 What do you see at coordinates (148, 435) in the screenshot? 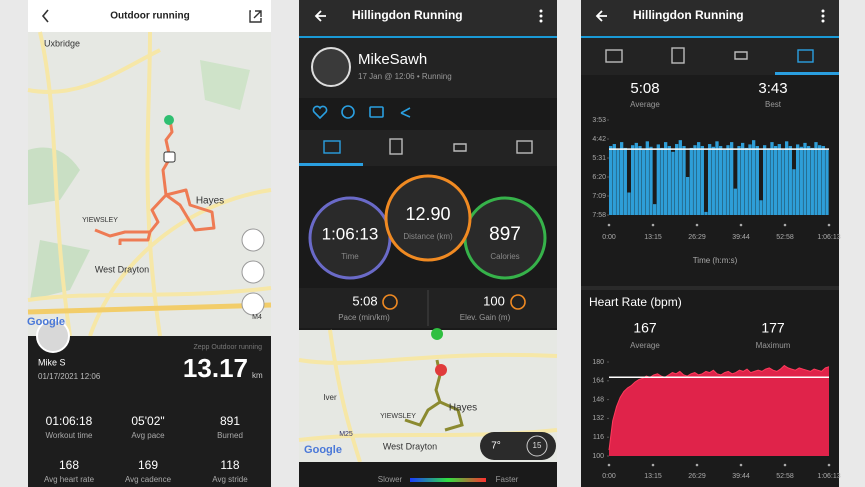
I see `stat-label: Avg pace` at bounding box center [148, 435].